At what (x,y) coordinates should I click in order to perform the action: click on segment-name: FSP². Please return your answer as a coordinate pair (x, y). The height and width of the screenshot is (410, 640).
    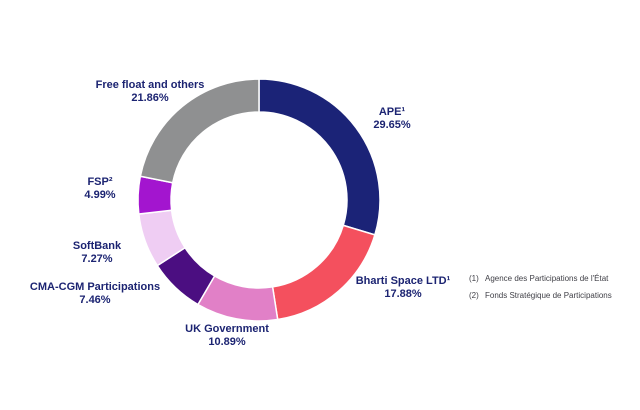
    Looking at the image, I should click on (100, 182).